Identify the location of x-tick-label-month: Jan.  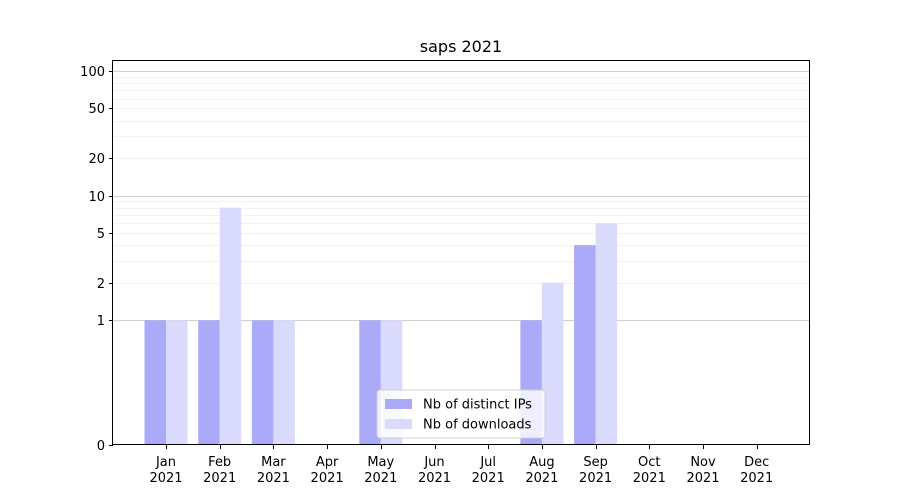
(165, 462).